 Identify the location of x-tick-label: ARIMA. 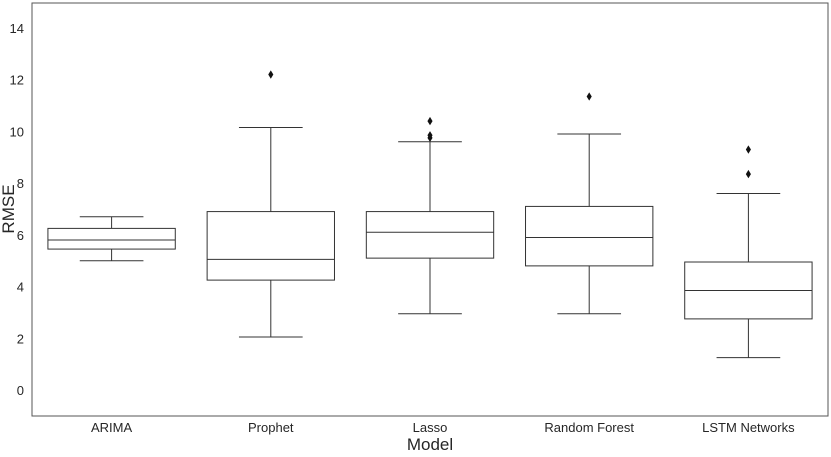
(112, 427).